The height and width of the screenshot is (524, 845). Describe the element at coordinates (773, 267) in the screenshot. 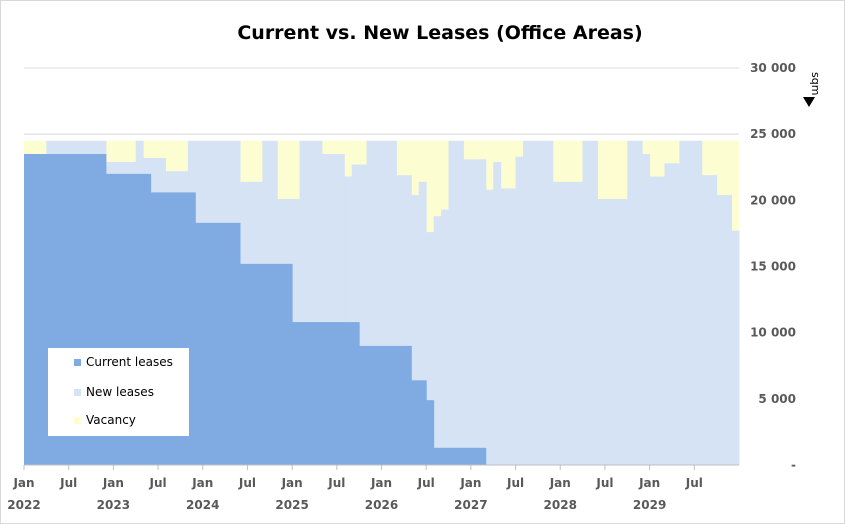

I see `y-tick-label: 15 000` at that location.